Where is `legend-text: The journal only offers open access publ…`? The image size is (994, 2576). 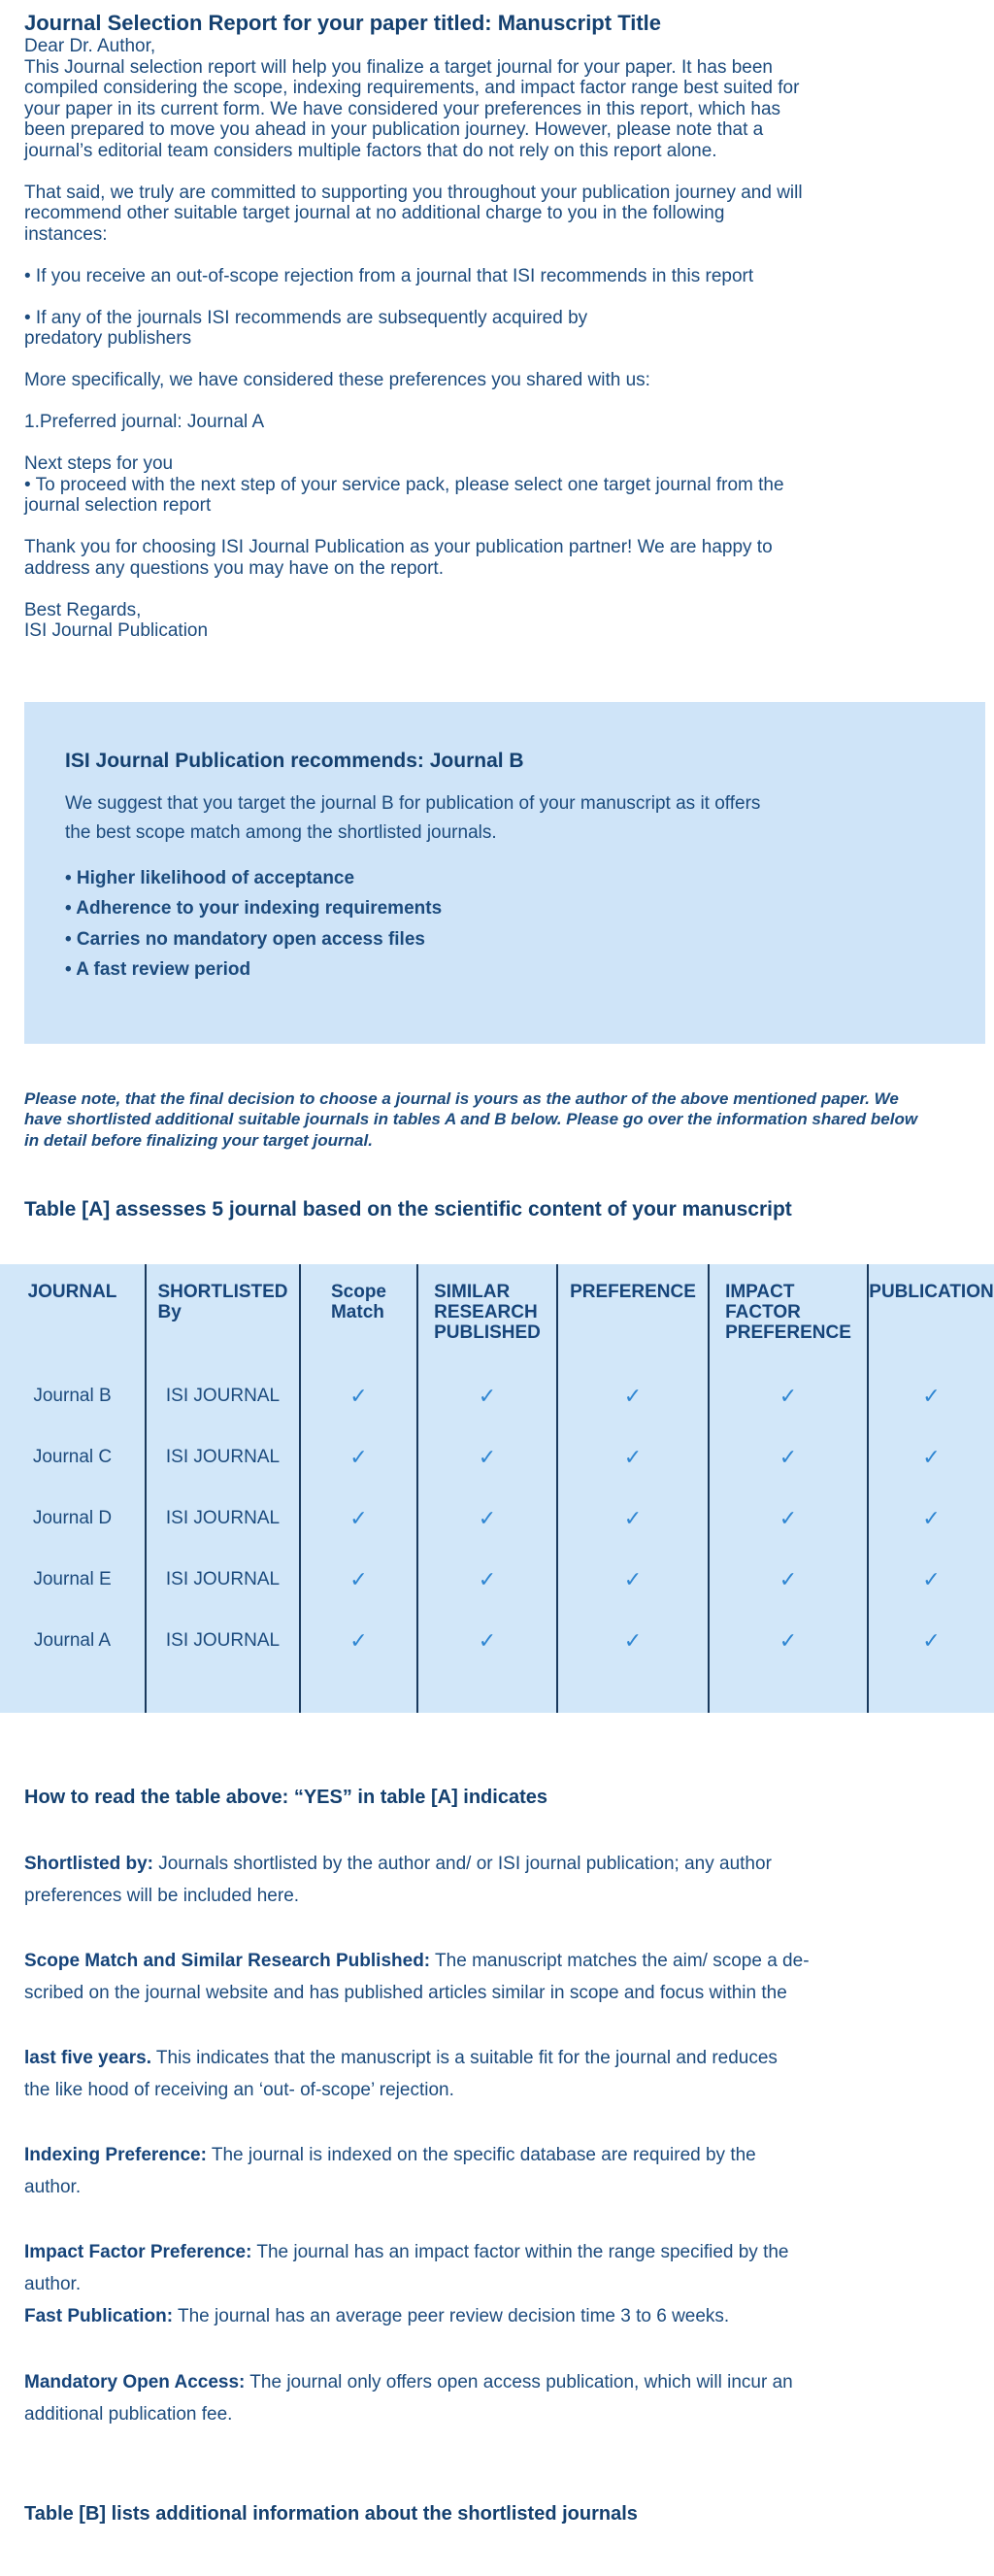
legend-text: The journal only offers open access publ… is located at coordinates (409, 2398).